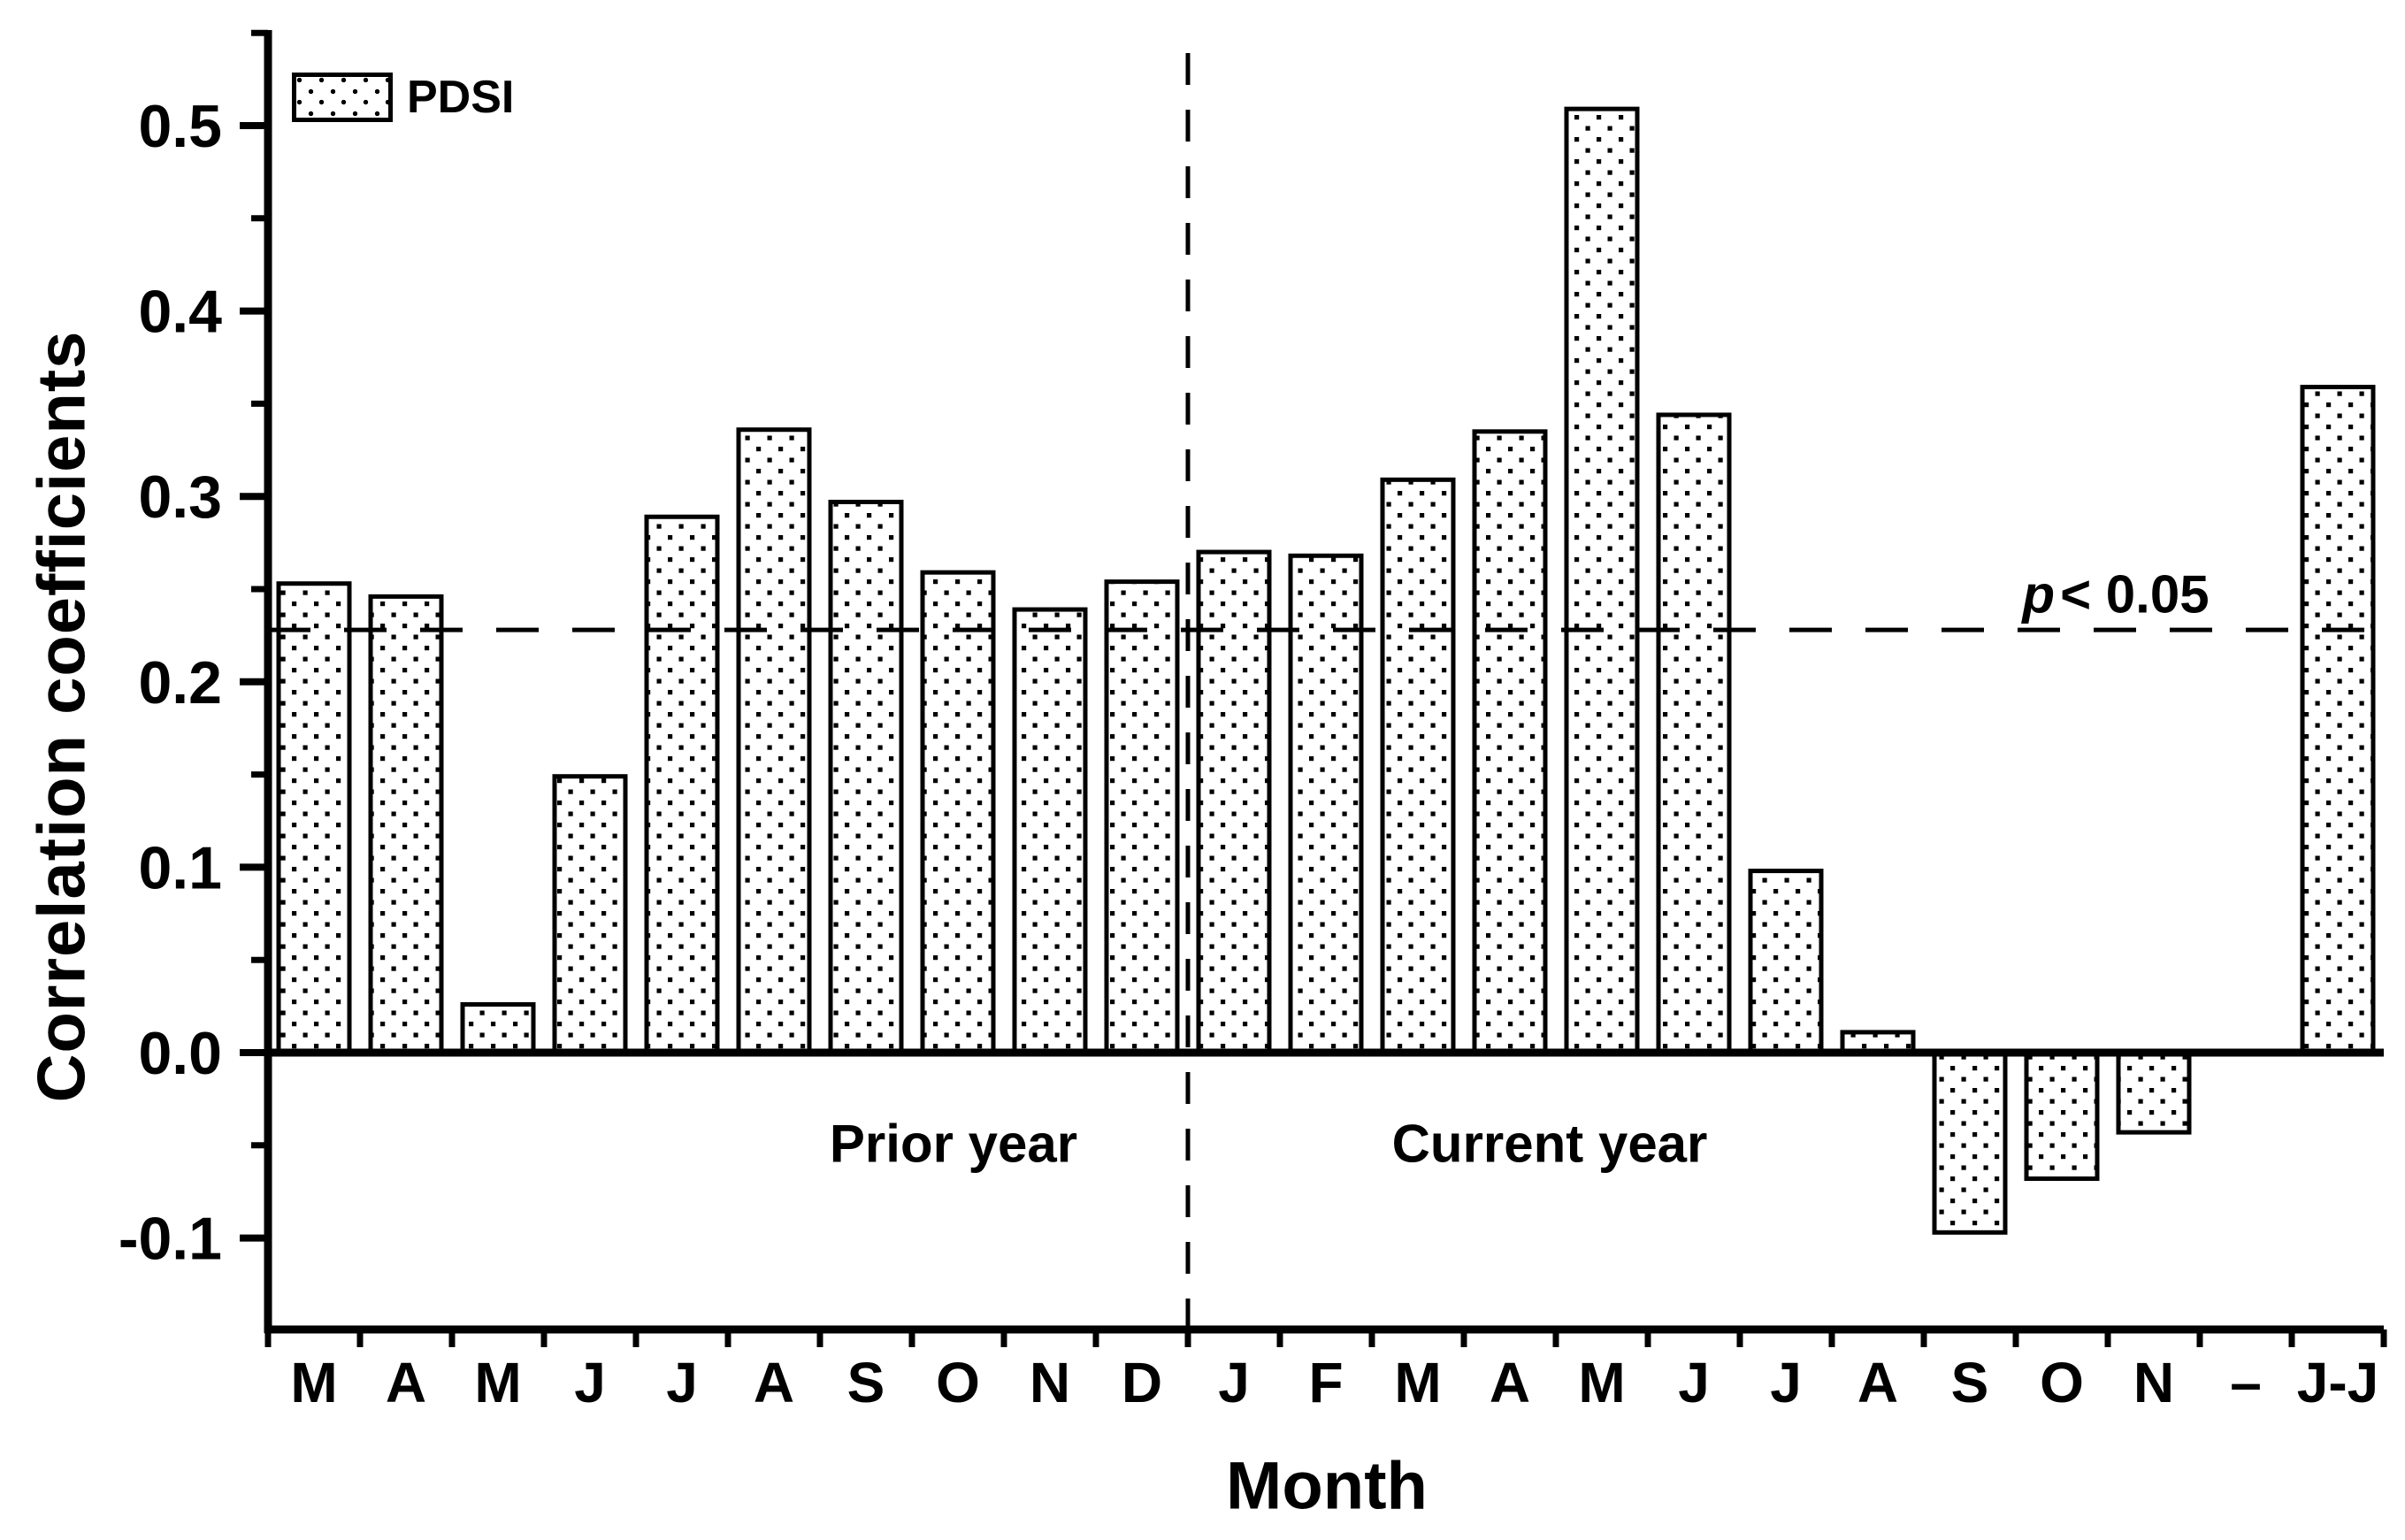 This screenshot has width=2405, height=1540. Describe the element at coordinates (2246, 1382) in the screenshot. I see `x-tick-label: –` at that location.